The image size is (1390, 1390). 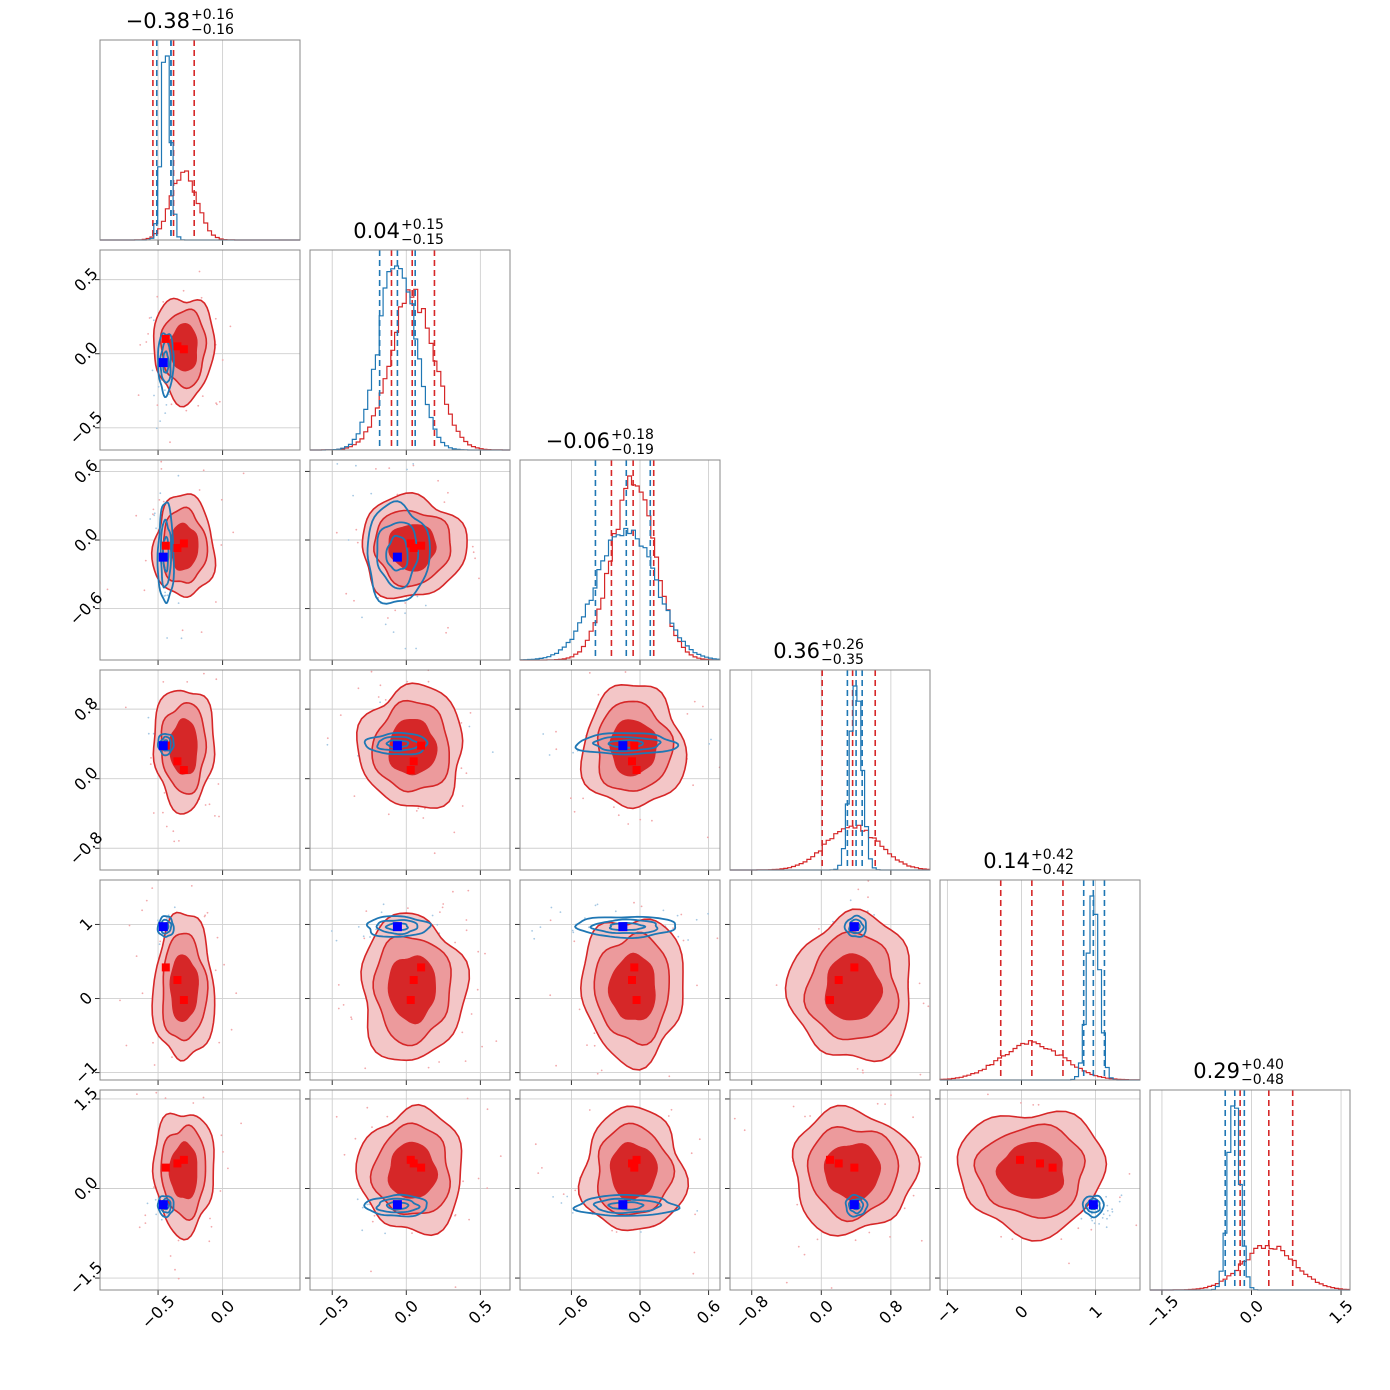 I want to click on y-tick-label: −1, so click(x=86, y=1073).